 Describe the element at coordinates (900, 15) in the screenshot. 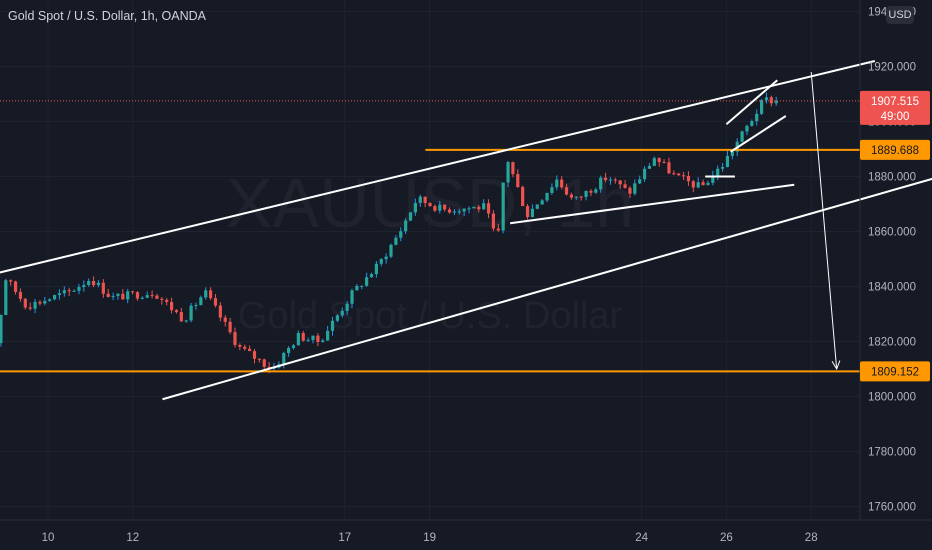

I see `currency-badge: USD` at that location.